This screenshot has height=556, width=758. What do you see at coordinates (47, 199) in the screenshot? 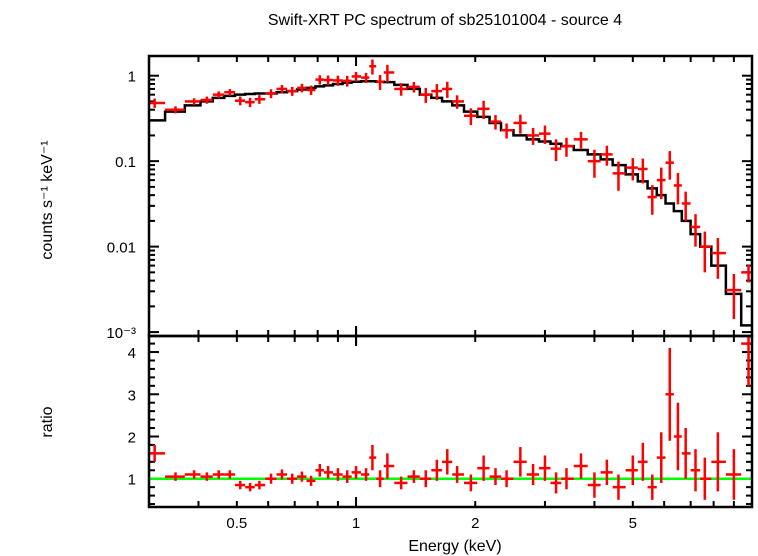
I see `y-axis-label-top: counts s⁻¹ keV⁻¹` at bounding box center [47, 199].